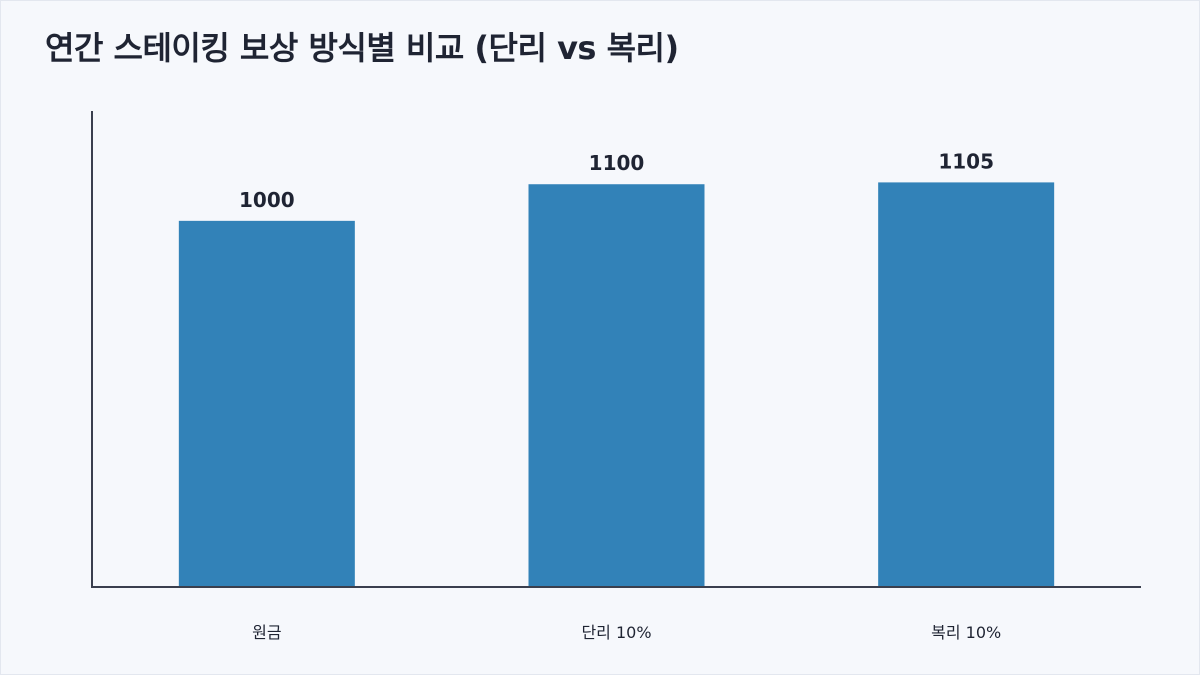 The width and height of the screenshot is (1200, 675). I want to click on x-tick-label-1: 단리 10%, so click(616, 632).